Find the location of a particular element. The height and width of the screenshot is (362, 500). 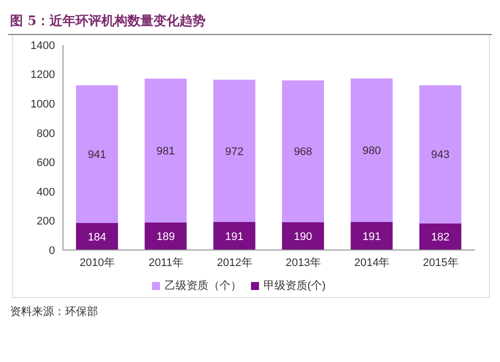

y-tick-label: 1400 is located at coordinates (42, 46).